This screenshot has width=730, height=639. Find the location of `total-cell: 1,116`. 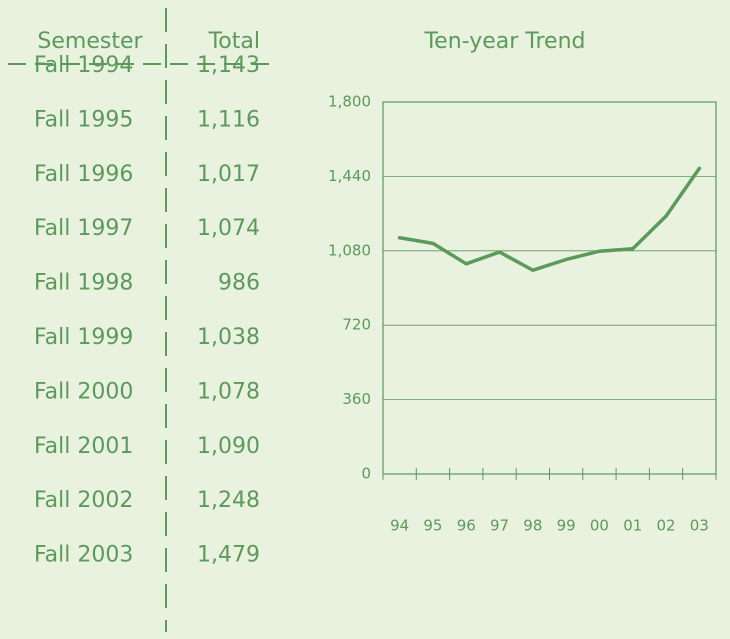

total-cell: 1,116 is located at coordinates (228, 119).